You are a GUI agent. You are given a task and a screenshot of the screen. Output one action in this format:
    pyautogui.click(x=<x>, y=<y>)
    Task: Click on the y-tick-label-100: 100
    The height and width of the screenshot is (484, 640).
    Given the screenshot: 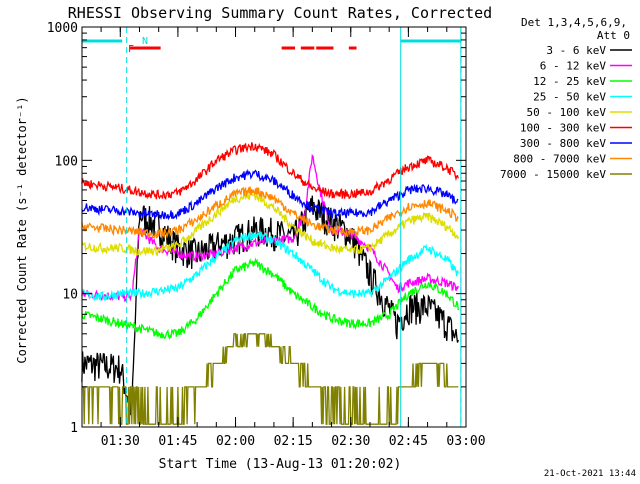 What is the action you would take?
    pyautogui.click(x=66, y=161)
    